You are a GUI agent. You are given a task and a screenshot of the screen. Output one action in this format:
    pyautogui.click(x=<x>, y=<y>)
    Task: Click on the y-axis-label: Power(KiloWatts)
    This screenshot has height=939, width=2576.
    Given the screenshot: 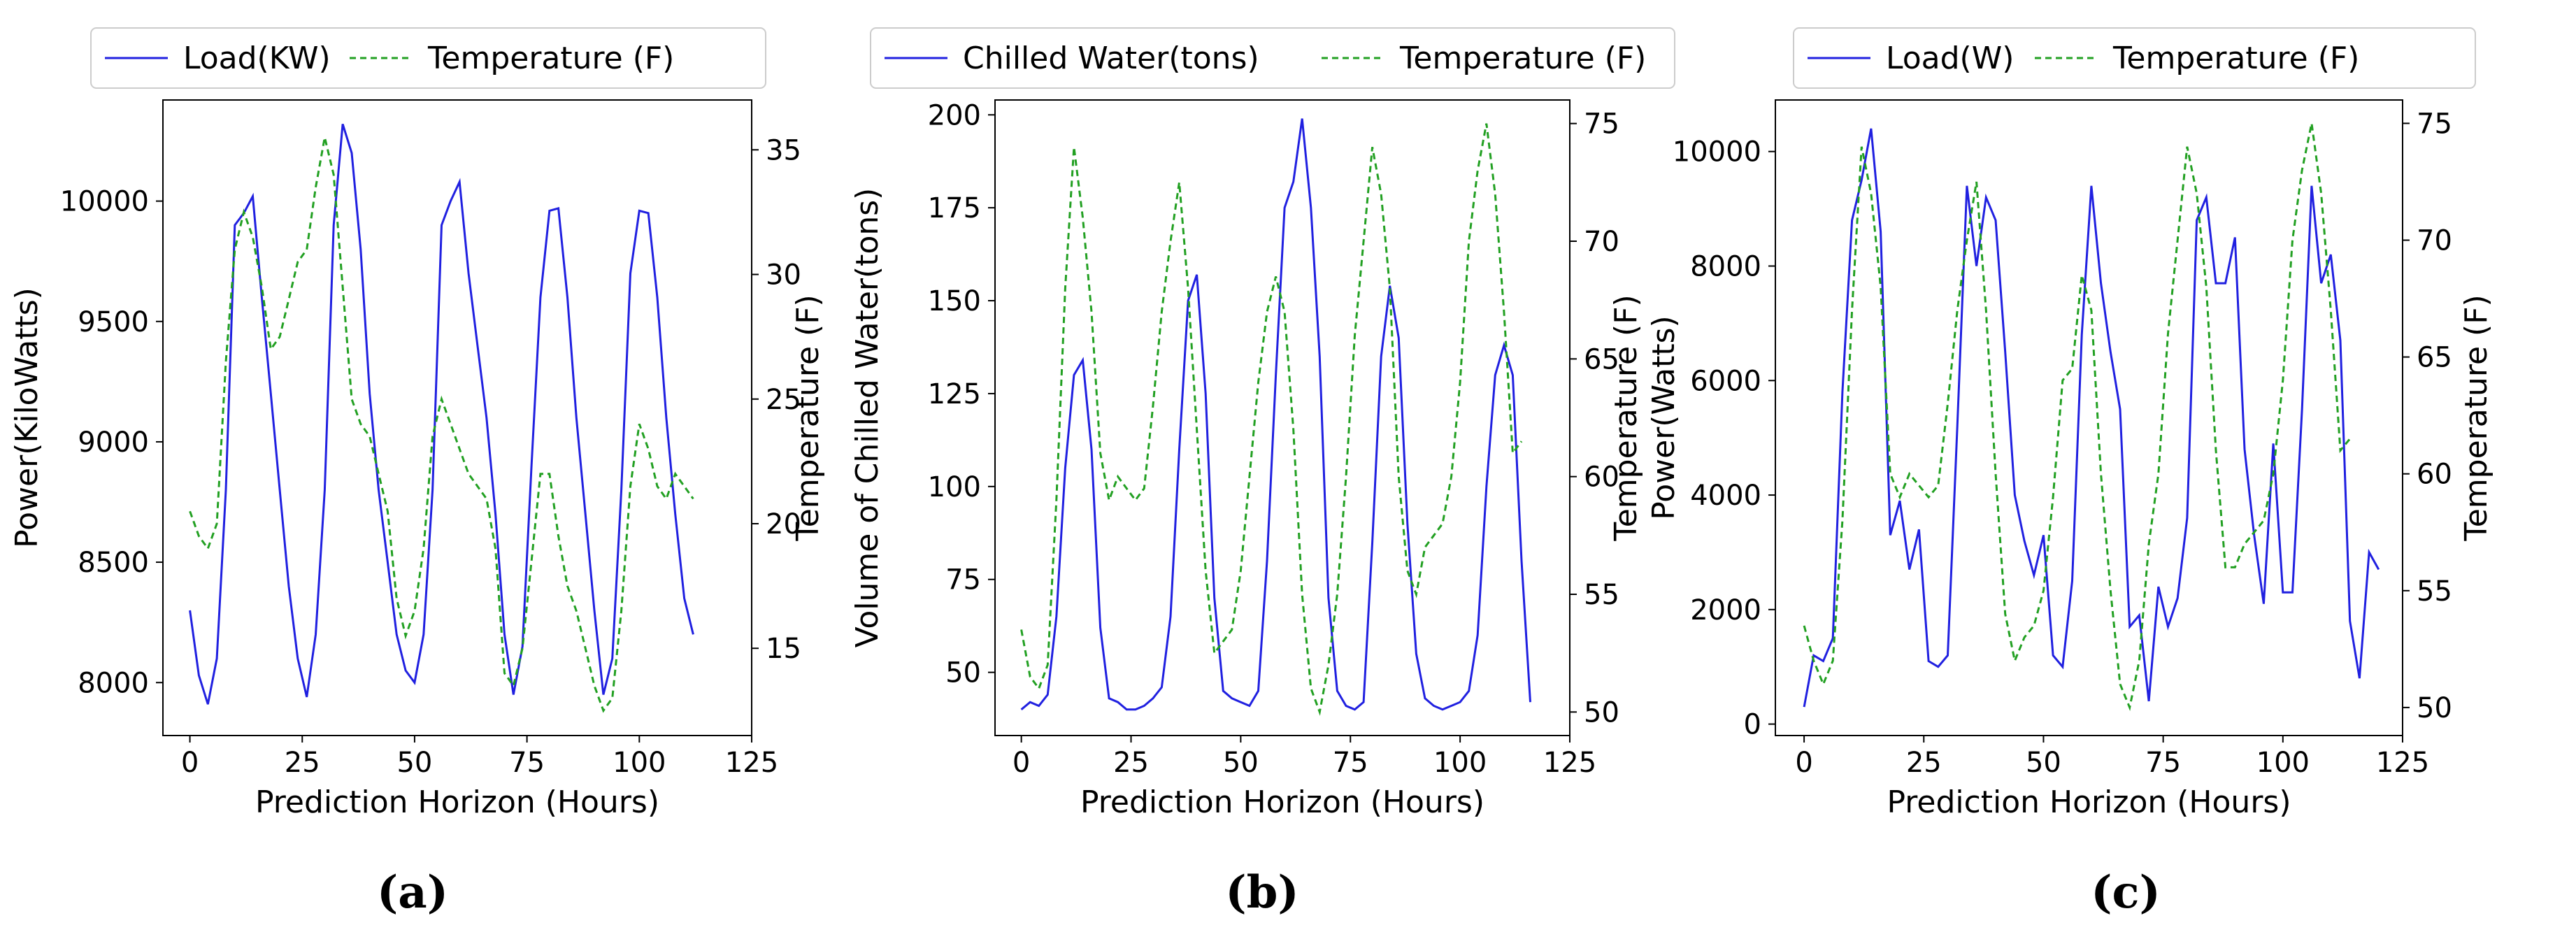 What is the action you would take?
    pyautogui.click(x=27, y=417)
    